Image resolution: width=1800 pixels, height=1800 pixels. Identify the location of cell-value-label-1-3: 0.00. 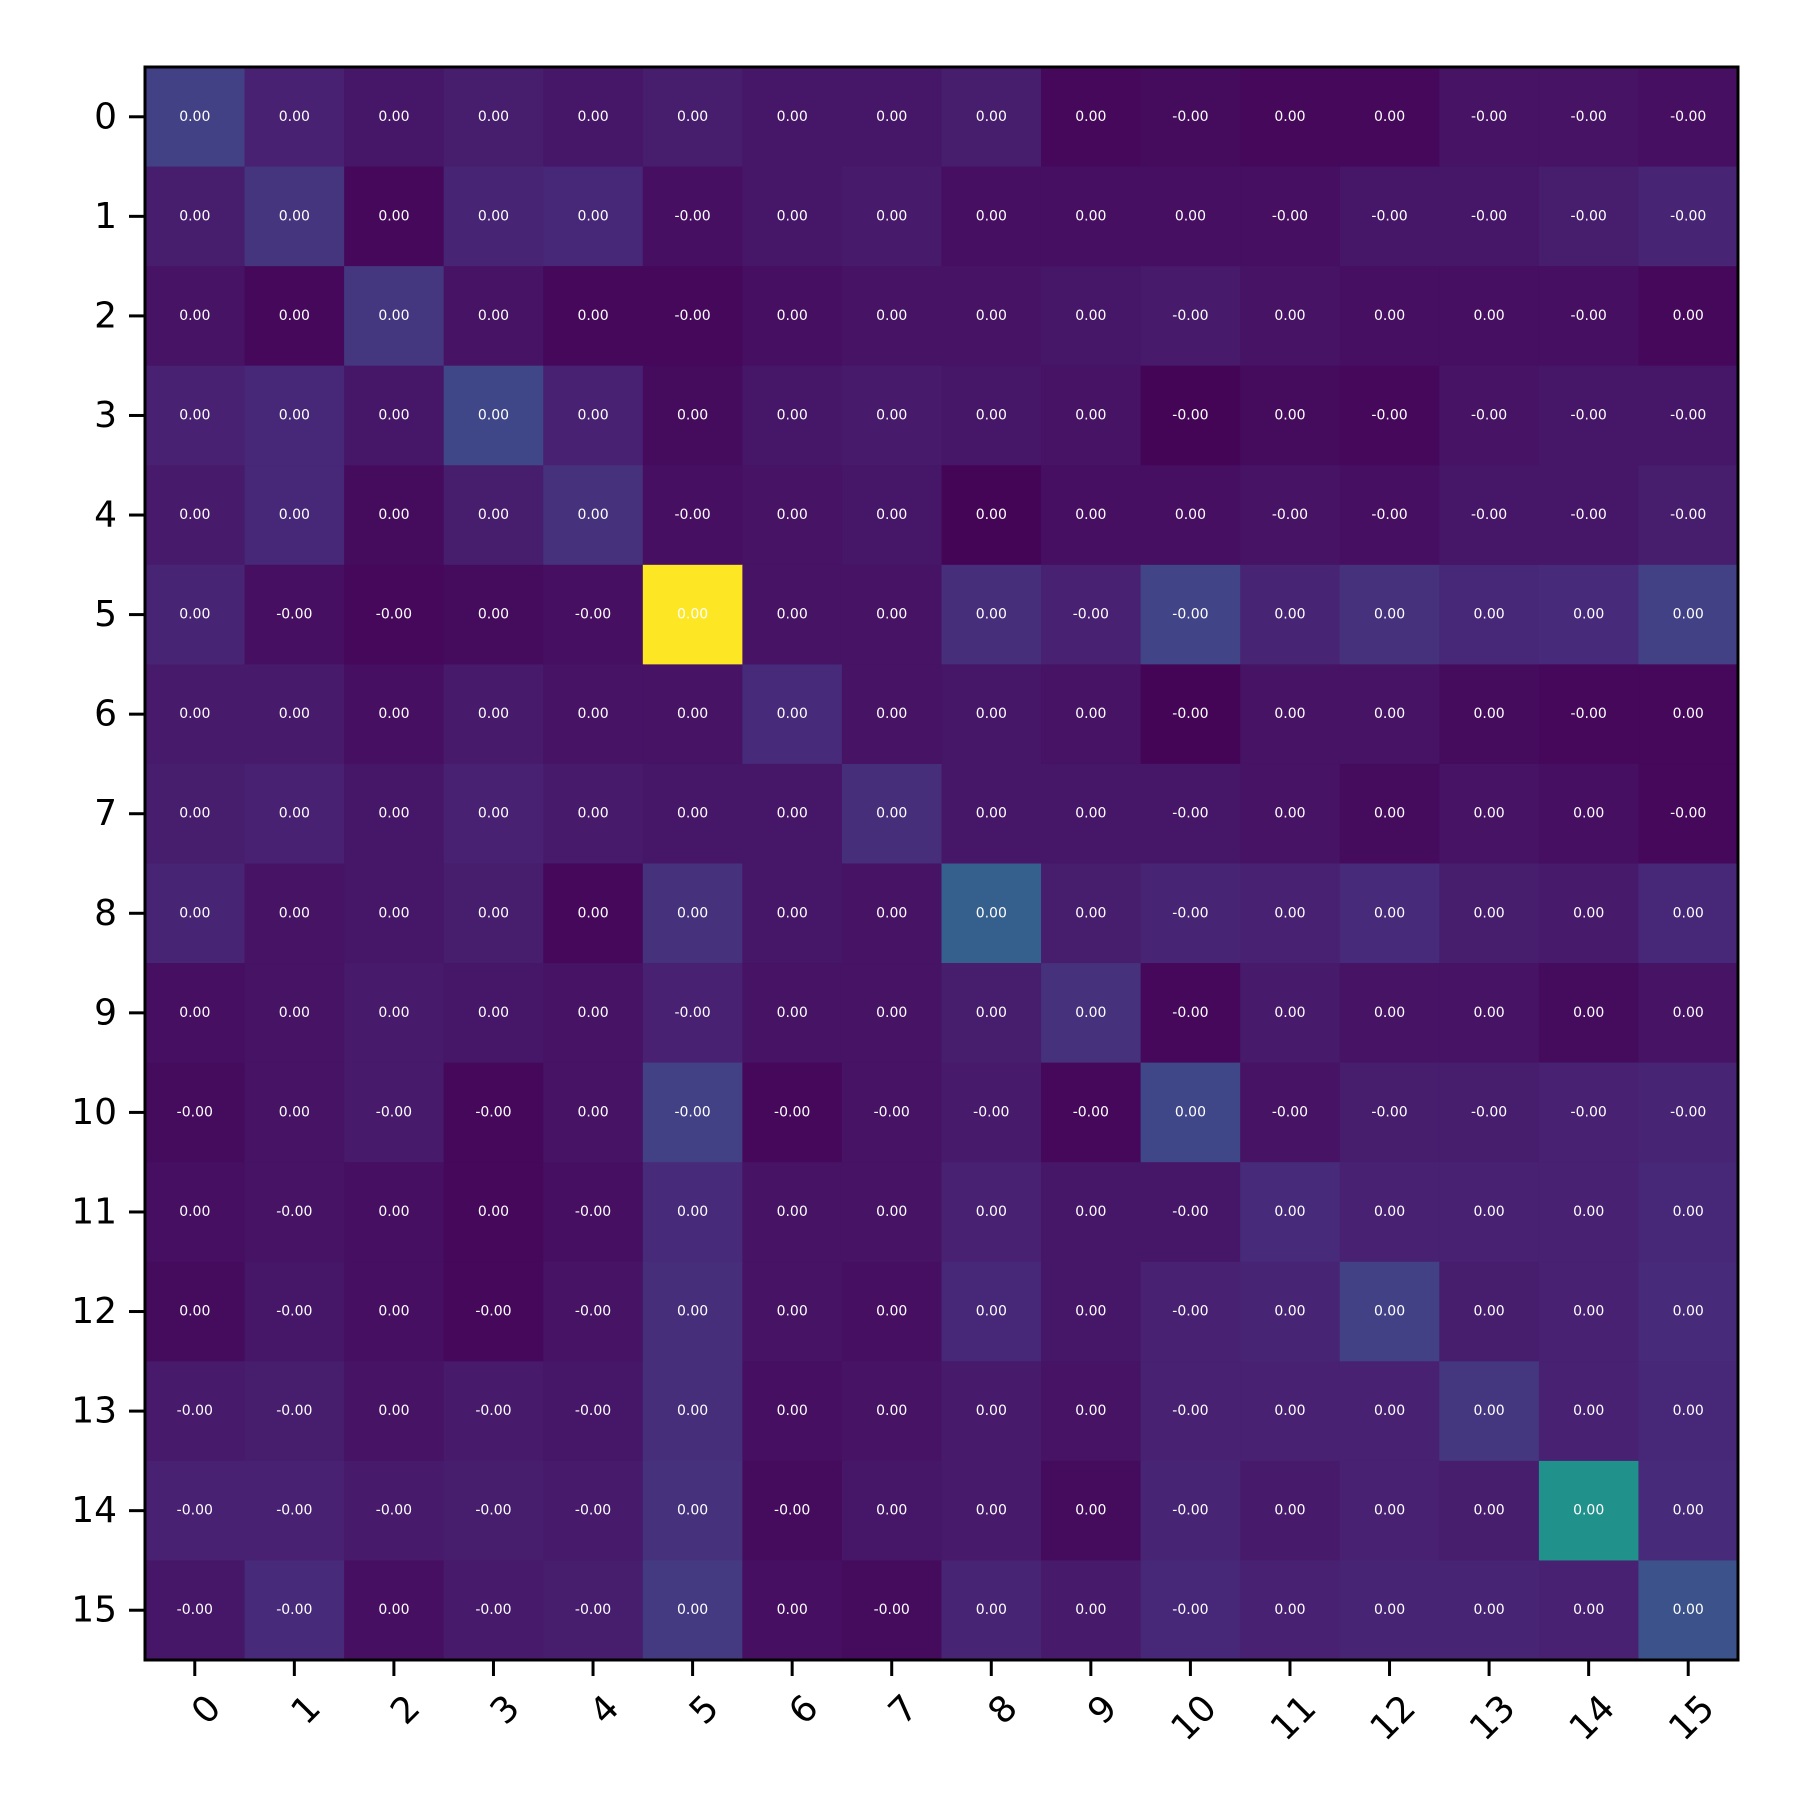
(493, 216).